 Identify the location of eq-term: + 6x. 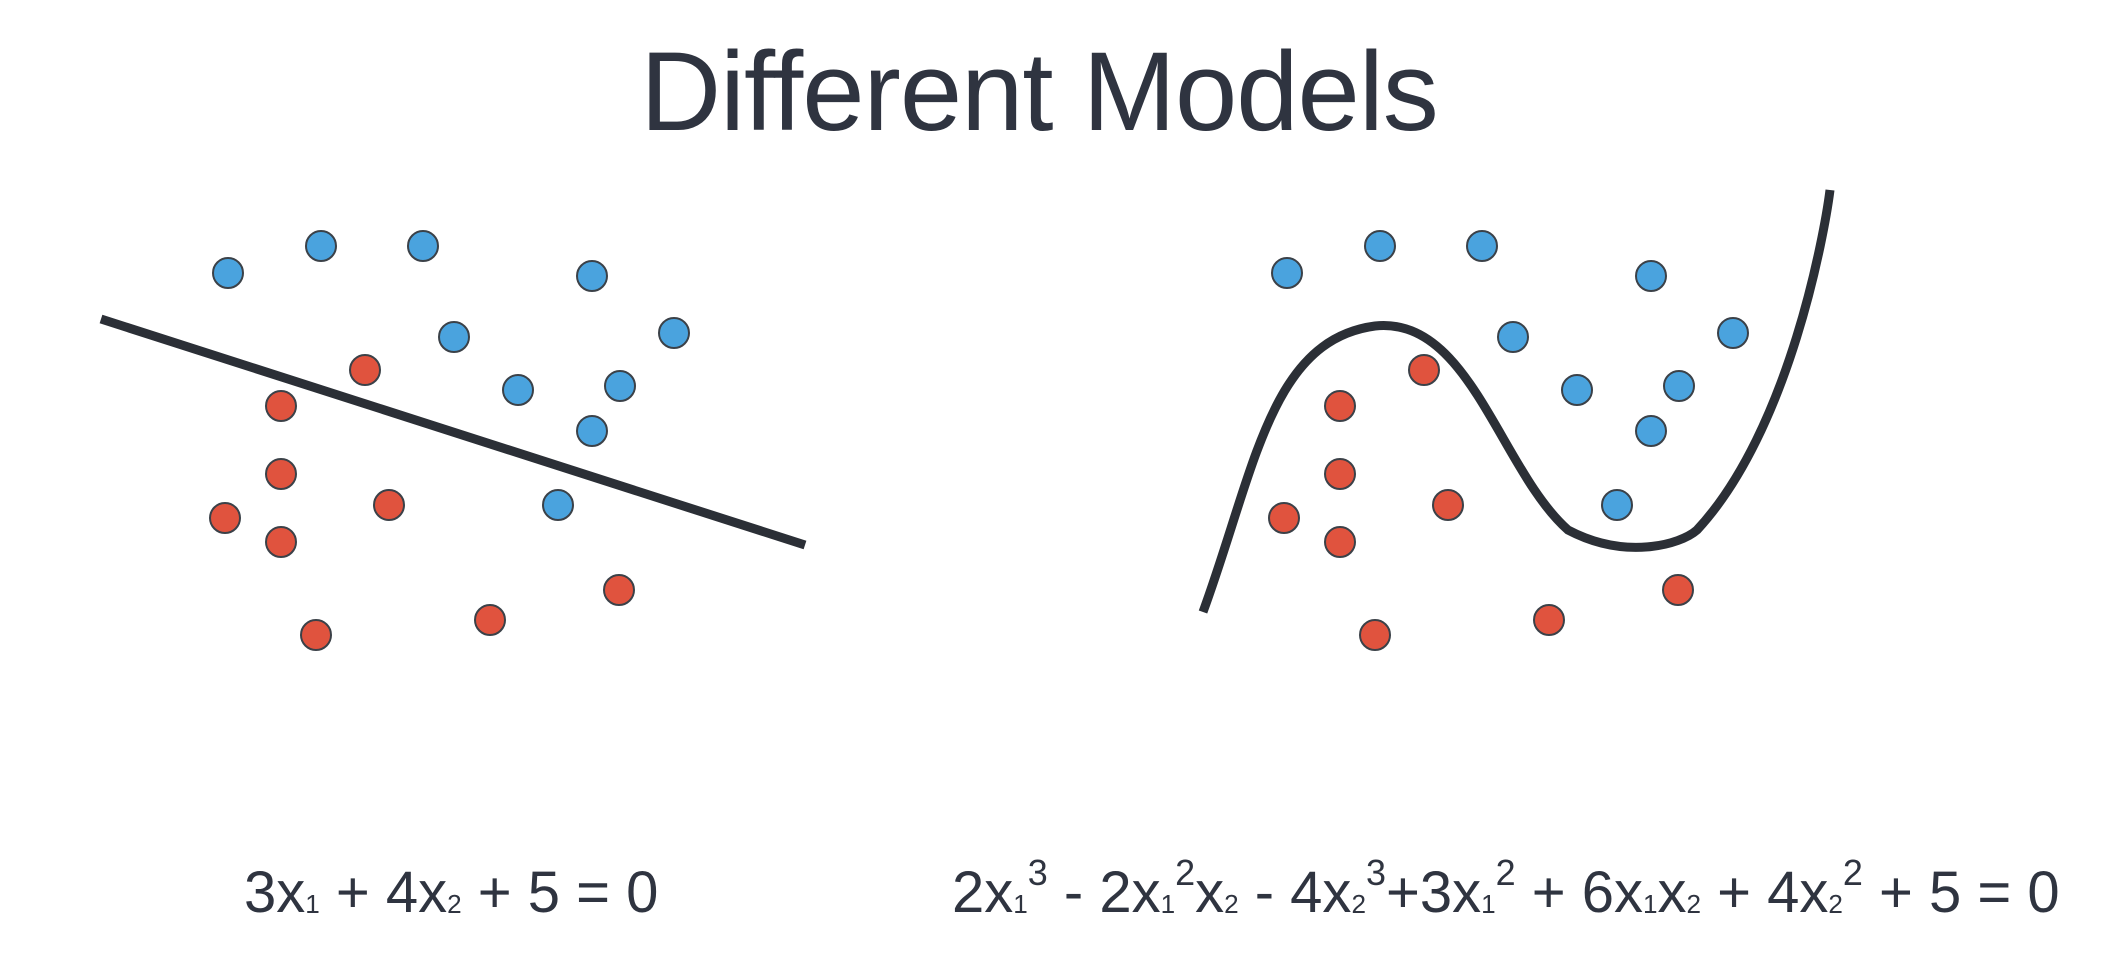
(1579, 892).